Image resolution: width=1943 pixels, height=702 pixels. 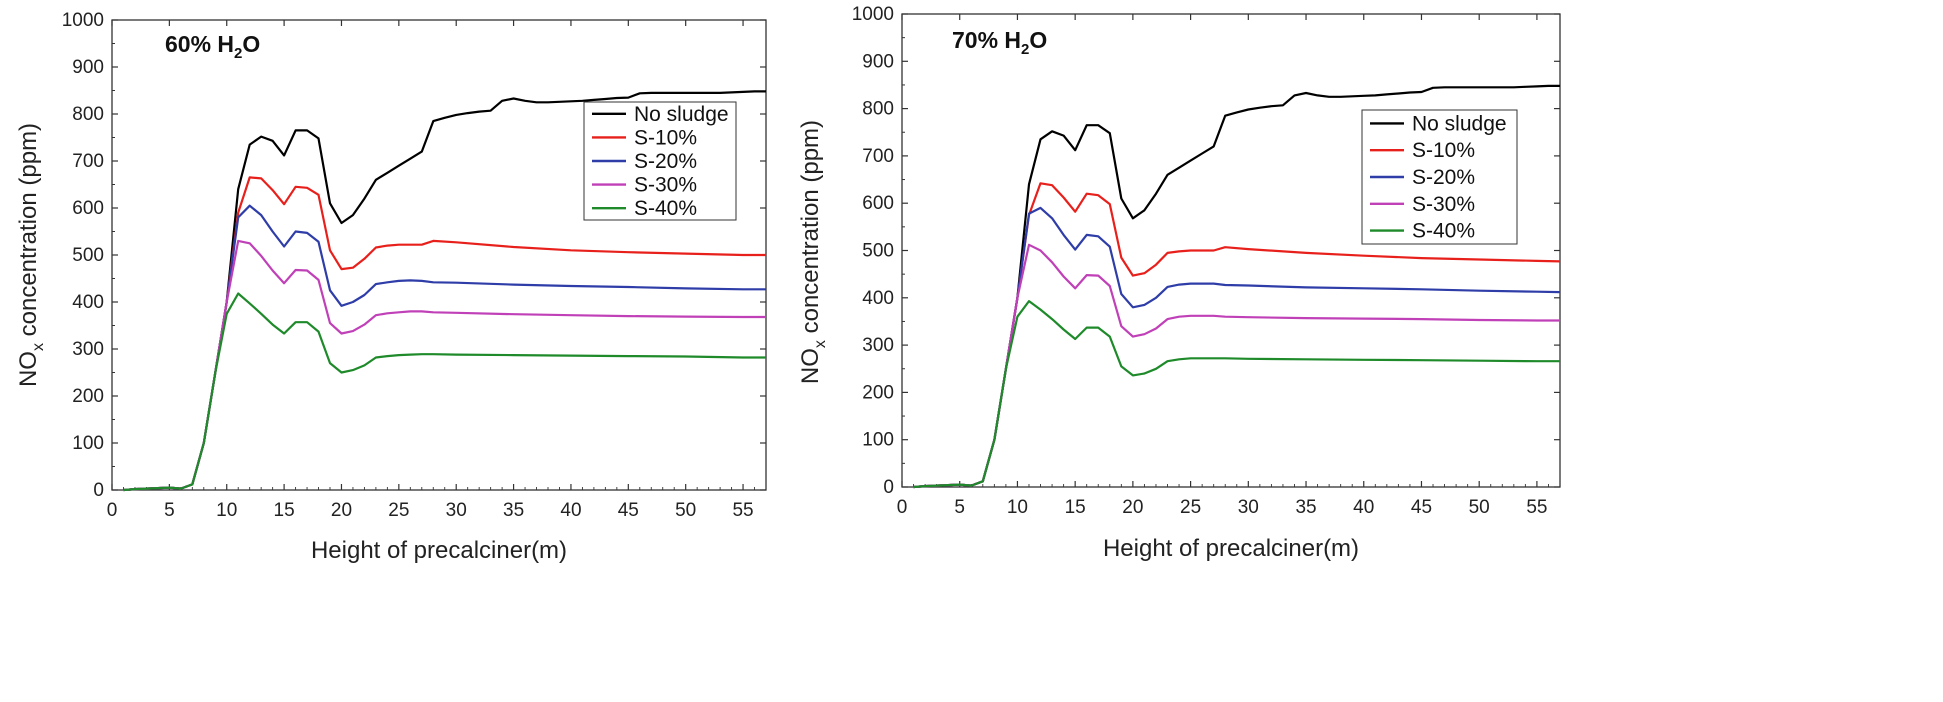 I want to click on panel-annotation: 70% H2O, so click(x=999, y=42).